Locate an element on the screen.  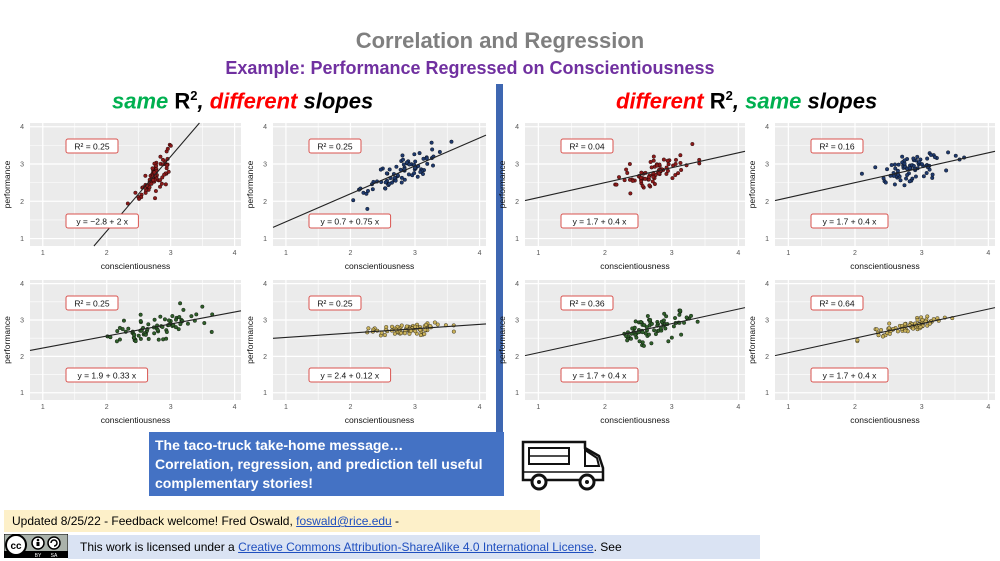
cc-by-label: BY is located at coordinates (38, 555).